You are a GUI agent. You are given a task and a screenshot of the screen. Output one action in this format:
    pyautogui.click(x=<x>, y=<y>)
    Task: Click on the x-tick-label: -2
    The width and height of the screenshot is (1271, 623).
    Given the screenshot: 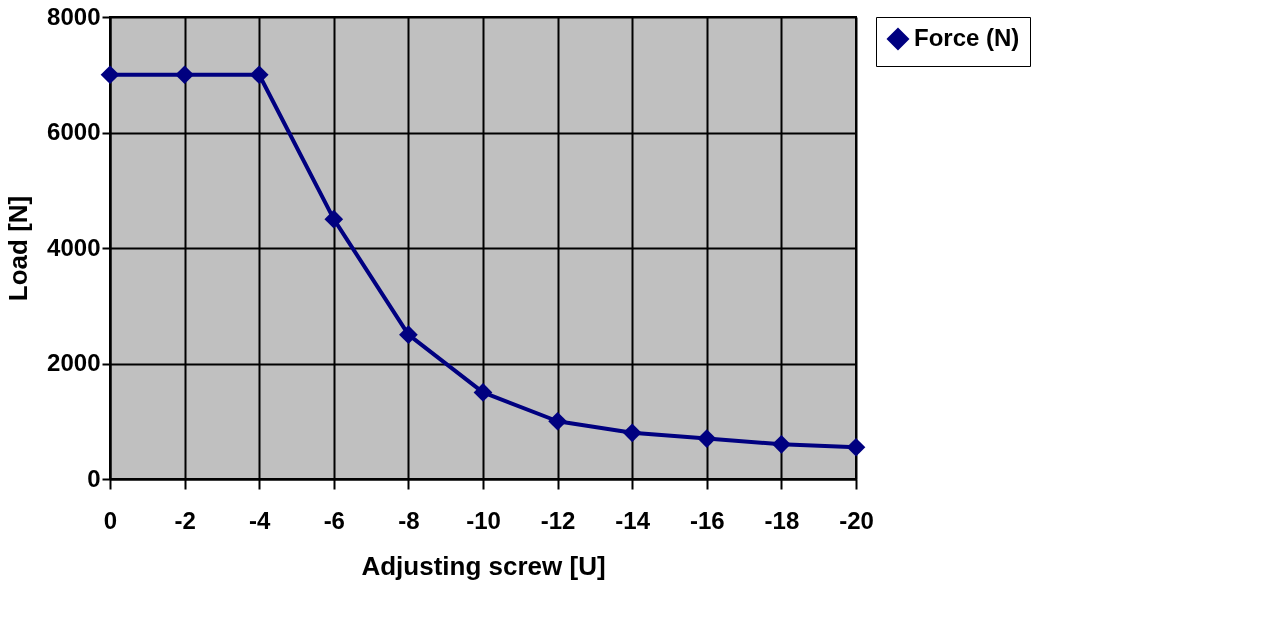 What is the action you would take?
    pyautogui.click(x=185, y=520)
    